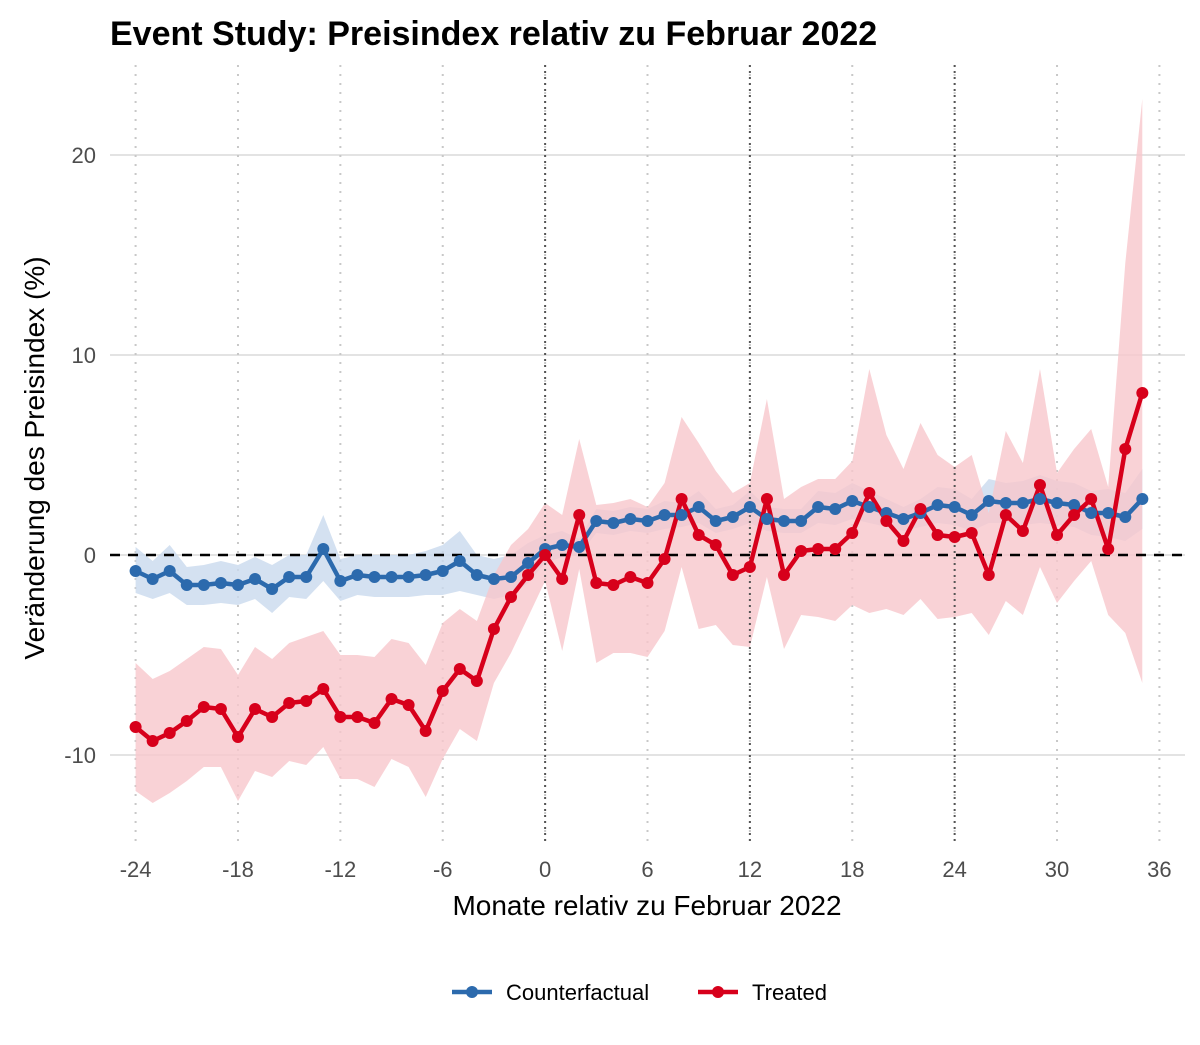 The height and width of the screenshot is (1045, 1200). Describe the element at coordinates (646, 905) in the screenshot. I see `x-axis-title: Monate relativ zu Februar 2022` at that location.